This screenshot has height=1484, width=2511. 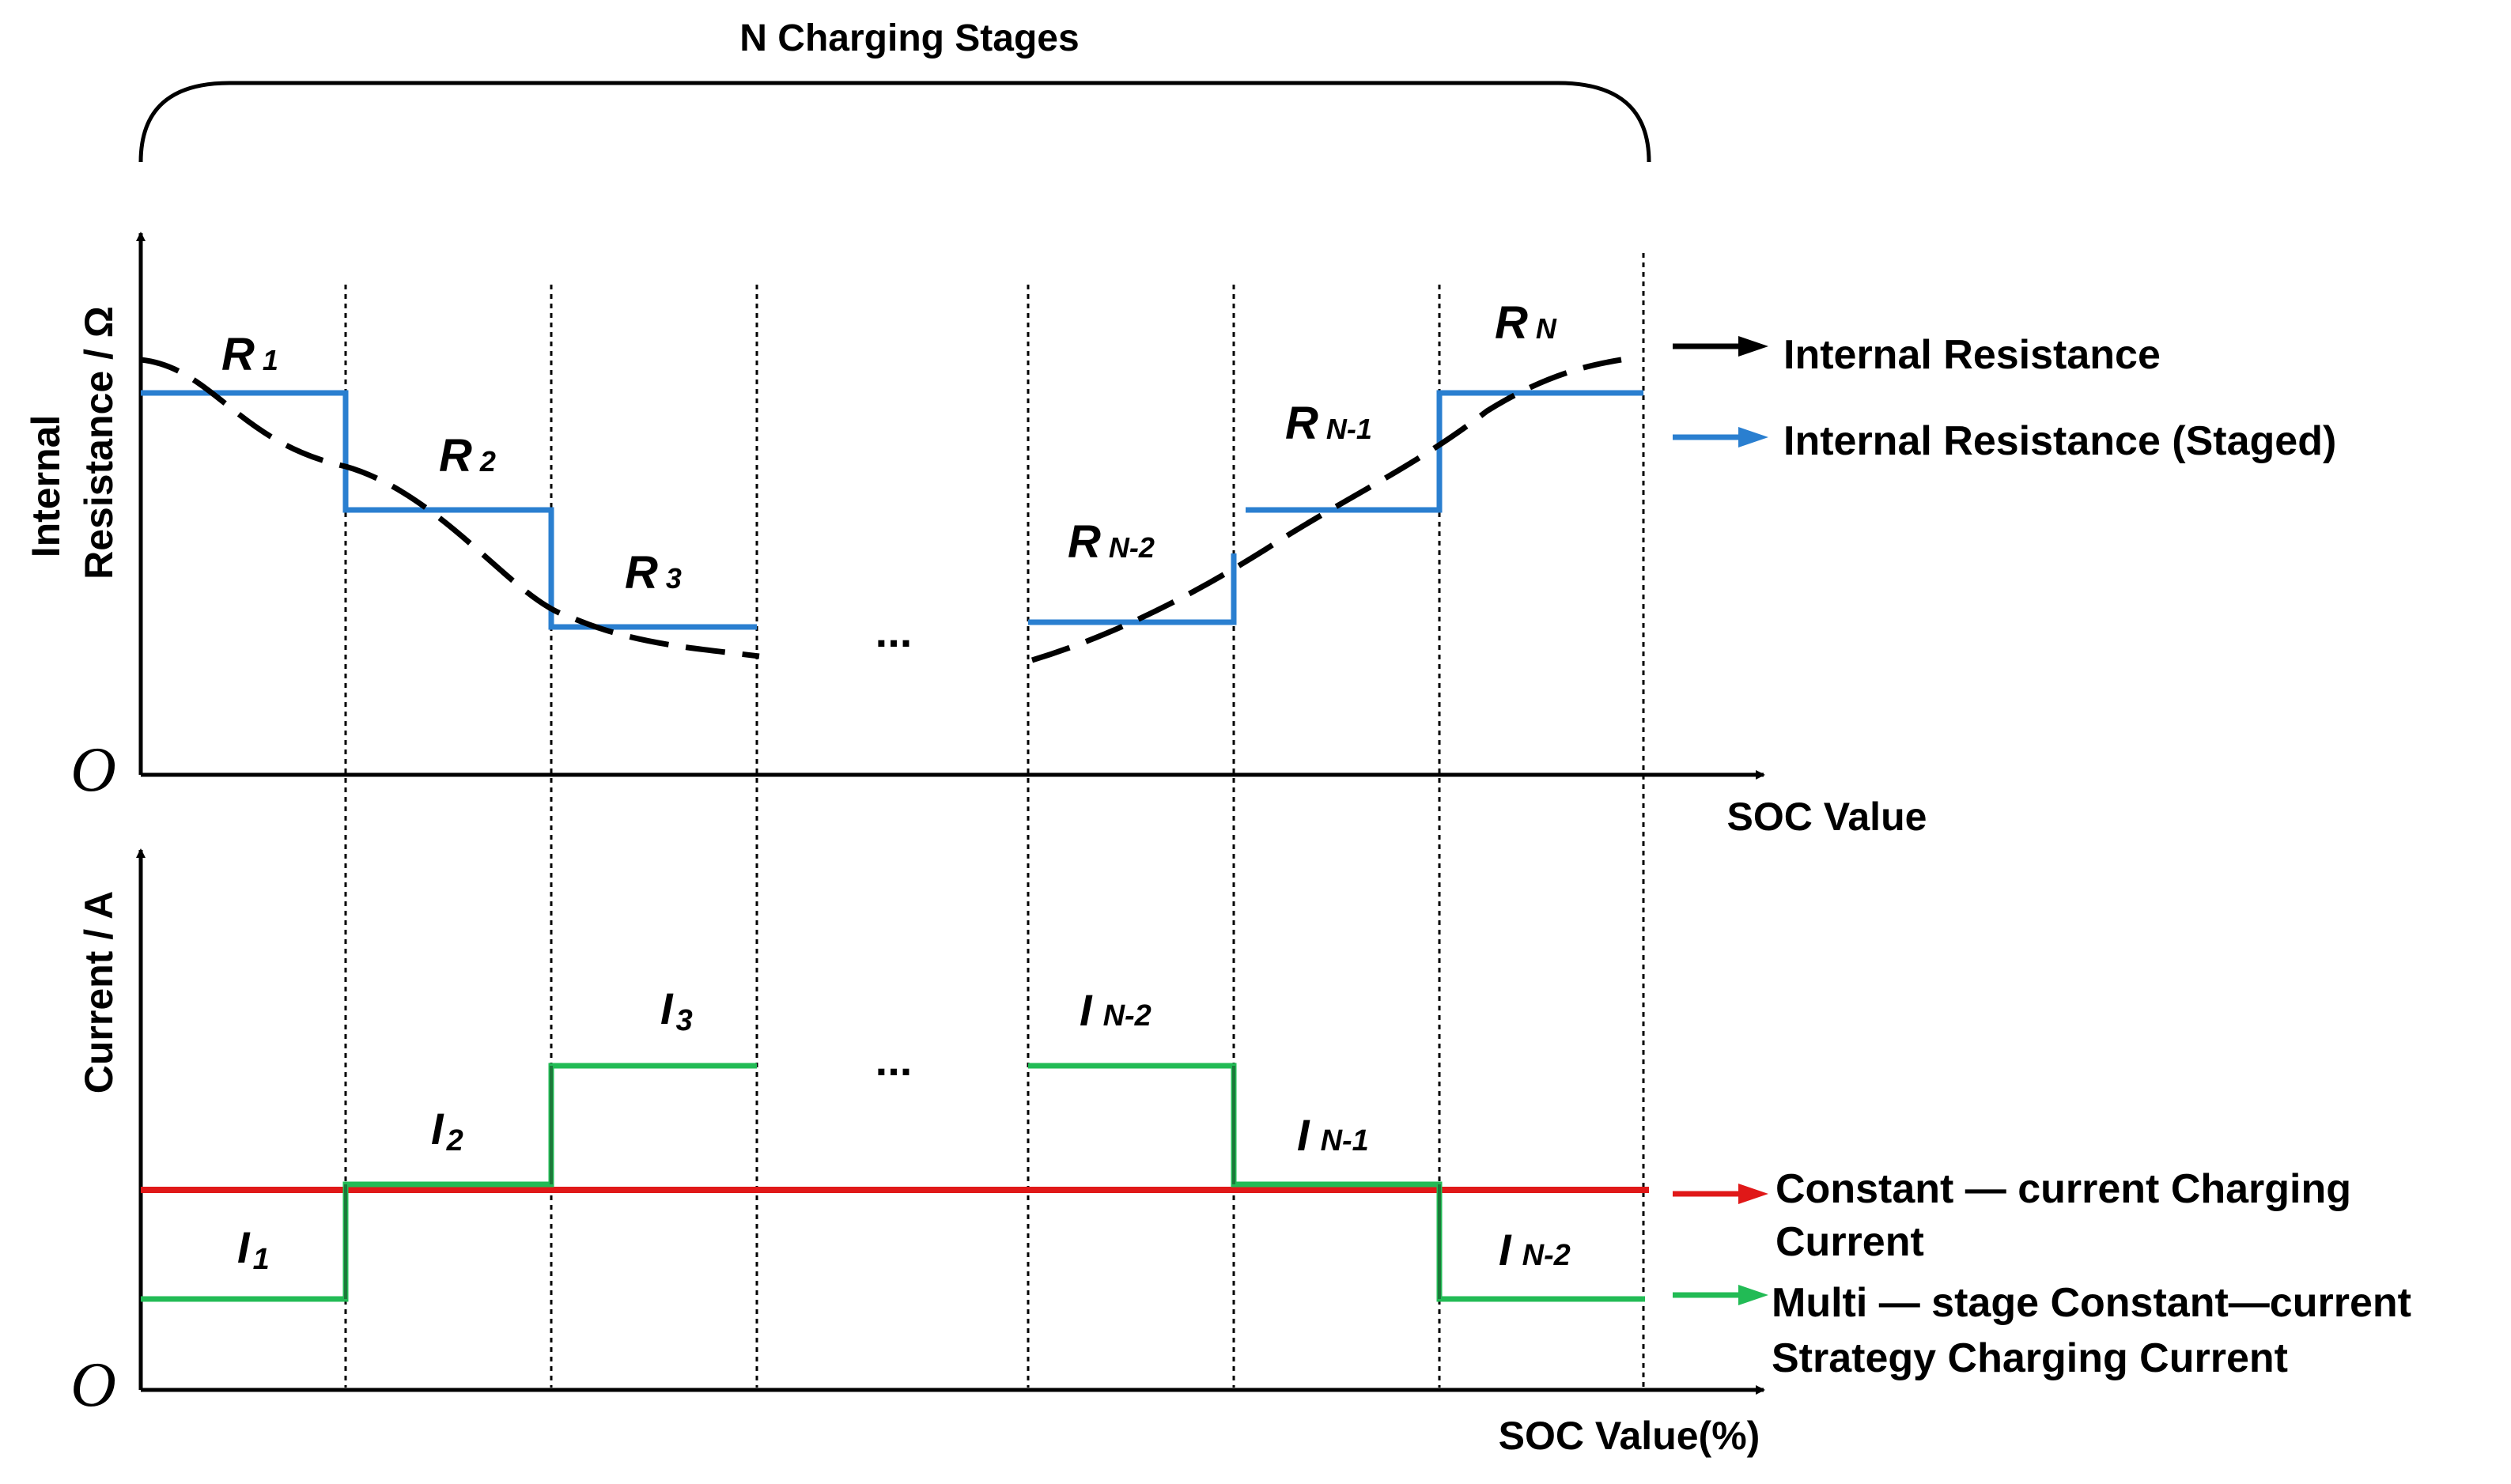 What do you see at coordinates (1111, 542) in the screenshot?
I see `stage-label-rn-2: R N-2` at bounding box center [1111, 542].